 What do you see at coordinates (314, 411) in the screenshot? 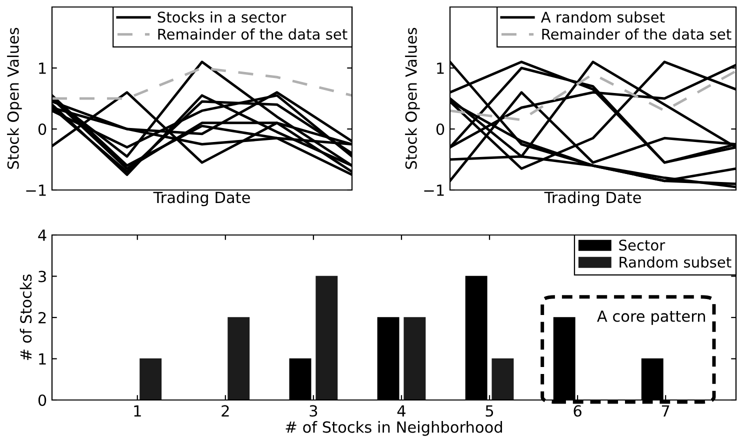
I see `x-tick-label: 3` at bounding box center [314, 411].